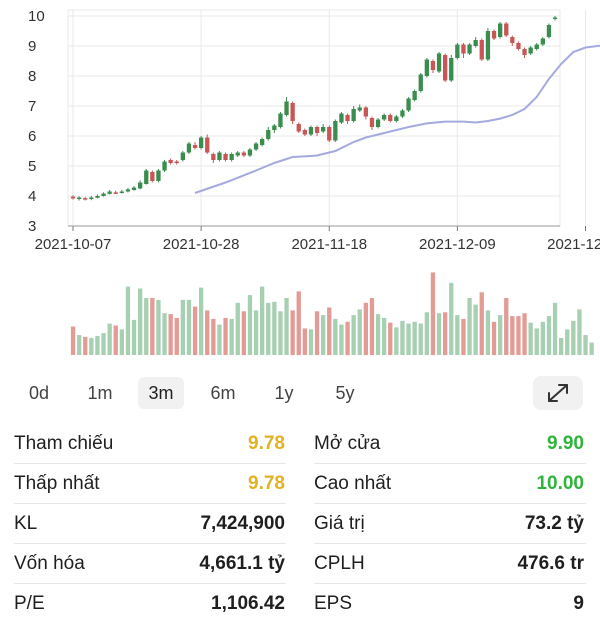 This screenshot has width=600, height=623. Describe the element at coordinates (161, 393) in the screenshot. I see `range-3m-button: 3m` at that location.